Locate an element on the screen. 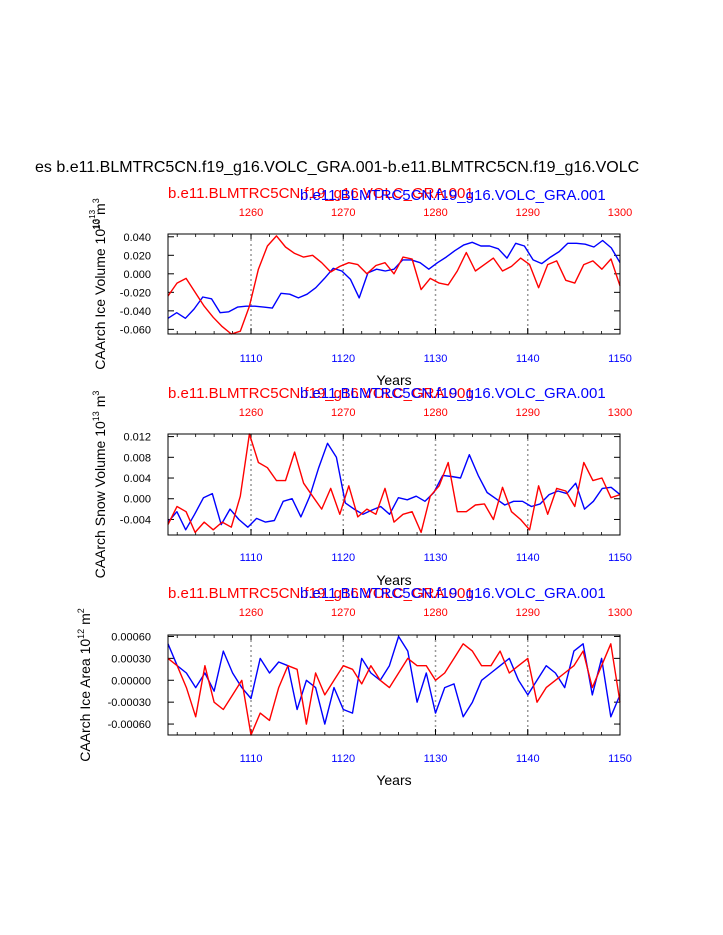 Image resolution: width=723 pixels, height=935 pixels. y-axis-tick-label: 0.008 is located at coordinates (137, 458).